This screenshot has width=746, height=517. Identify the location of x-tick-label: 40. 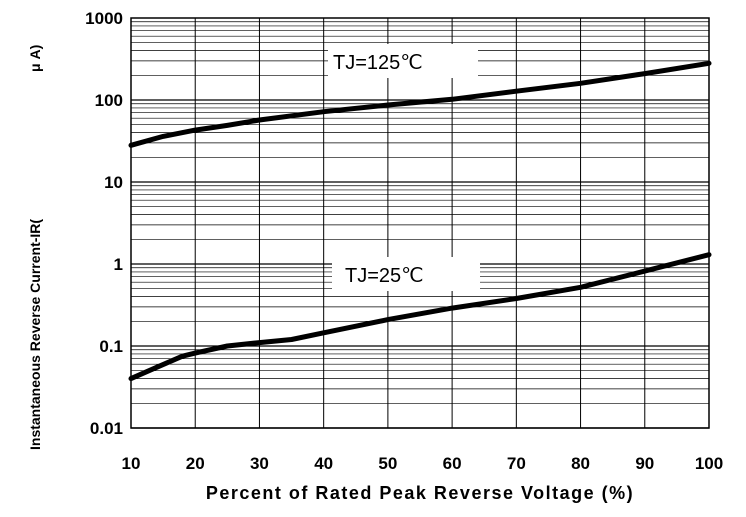
(323, 463).